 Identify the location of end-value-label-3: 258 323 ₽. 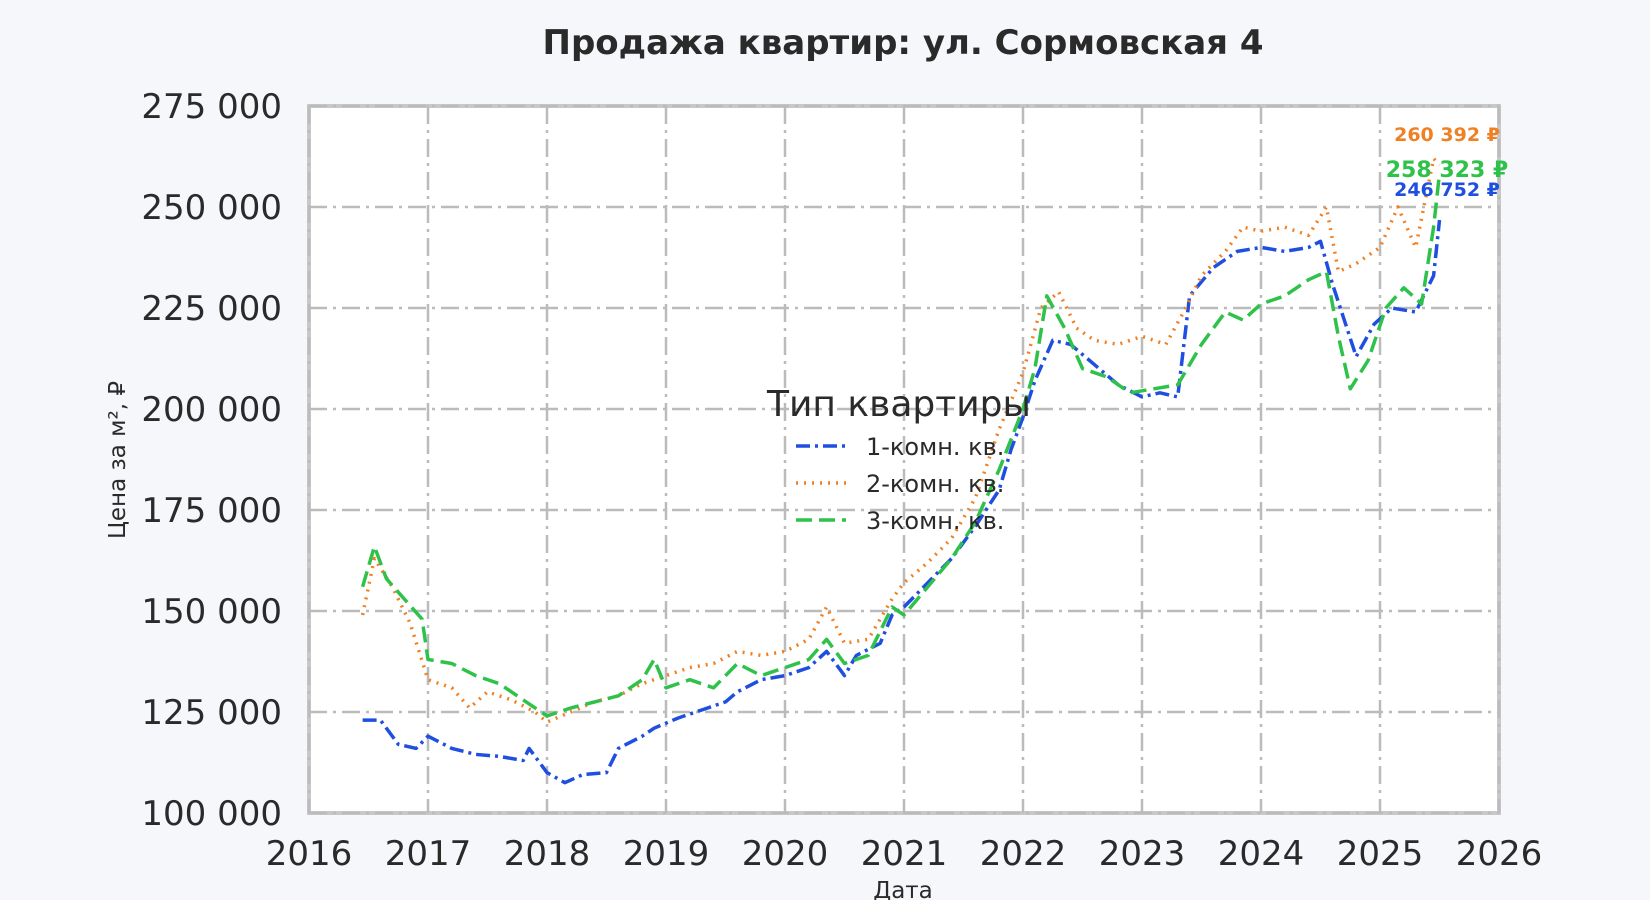
(1447, 170).